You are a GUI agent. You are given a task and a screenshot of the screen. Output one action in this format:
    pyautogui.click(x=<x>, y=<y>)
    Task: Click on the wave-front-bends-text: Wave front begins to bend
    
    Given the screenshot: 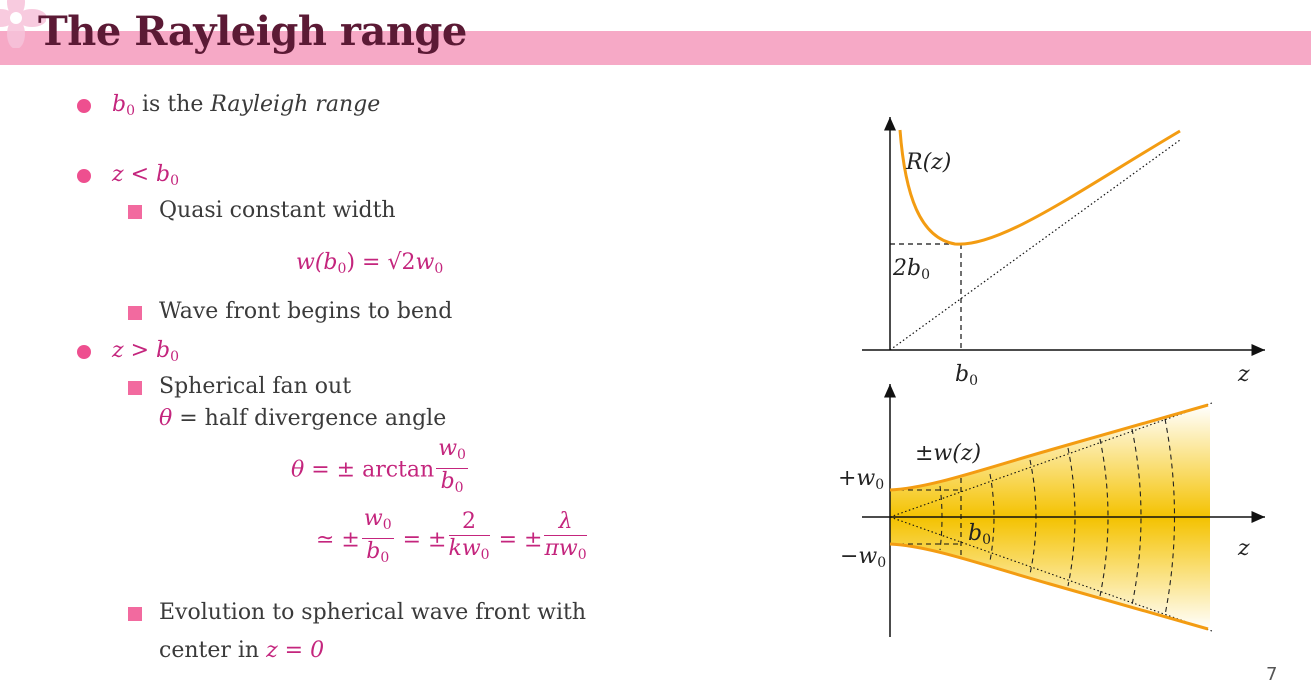 What is the action you would take?
    pyautogui.click(x=306, y=311)
    